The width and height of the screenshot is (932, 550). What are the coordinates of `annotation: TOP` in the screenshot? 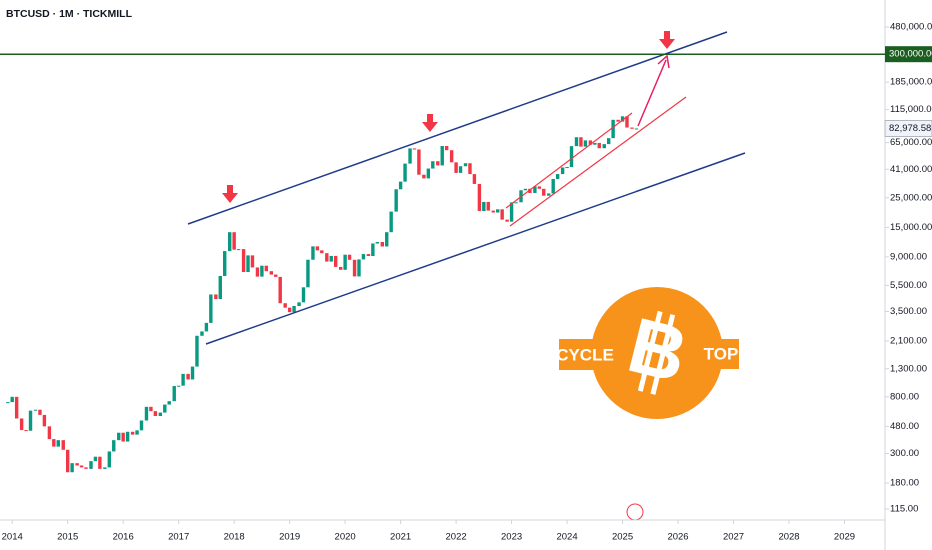 It's located at (721, 353).